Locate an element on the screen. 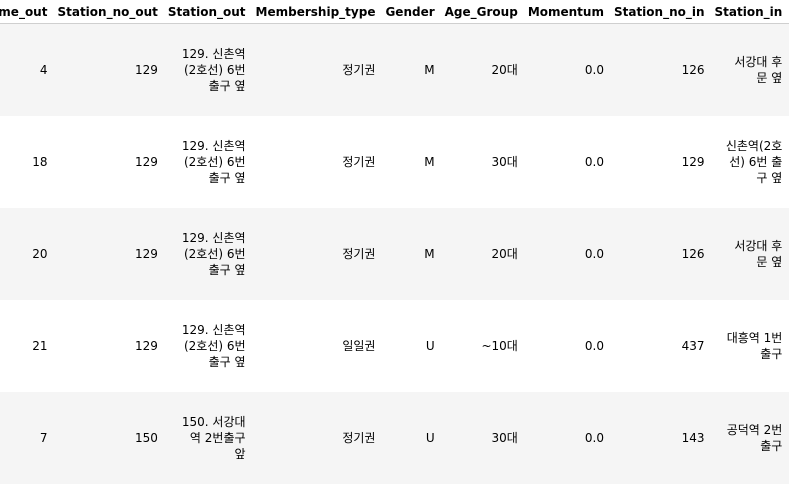 The height and width of the screenshot is (484, 789). cell-station-in-text: 공덕역 2번 출구 is located at coordinates (754, 437).